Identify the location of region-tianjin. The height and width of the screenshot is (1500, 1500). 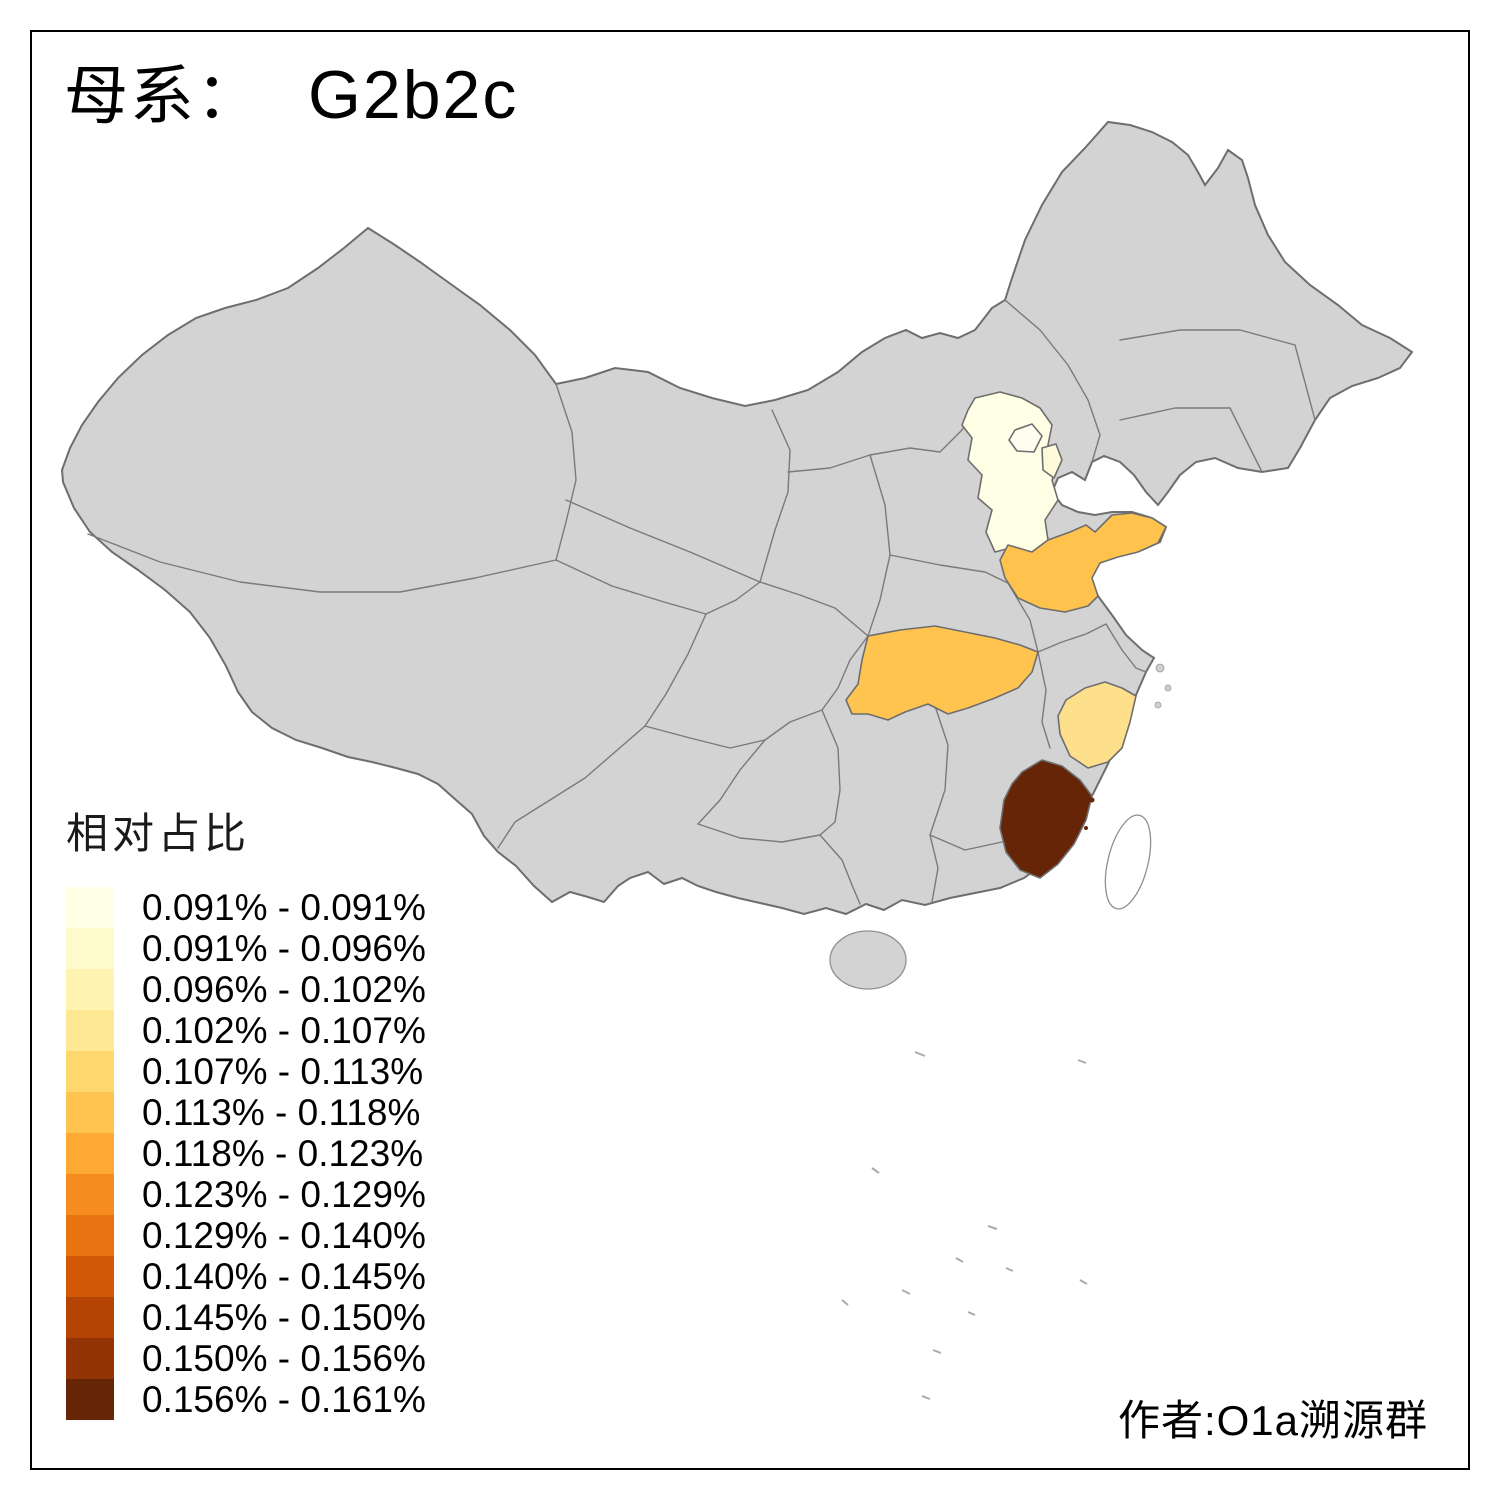
(1052, 461).